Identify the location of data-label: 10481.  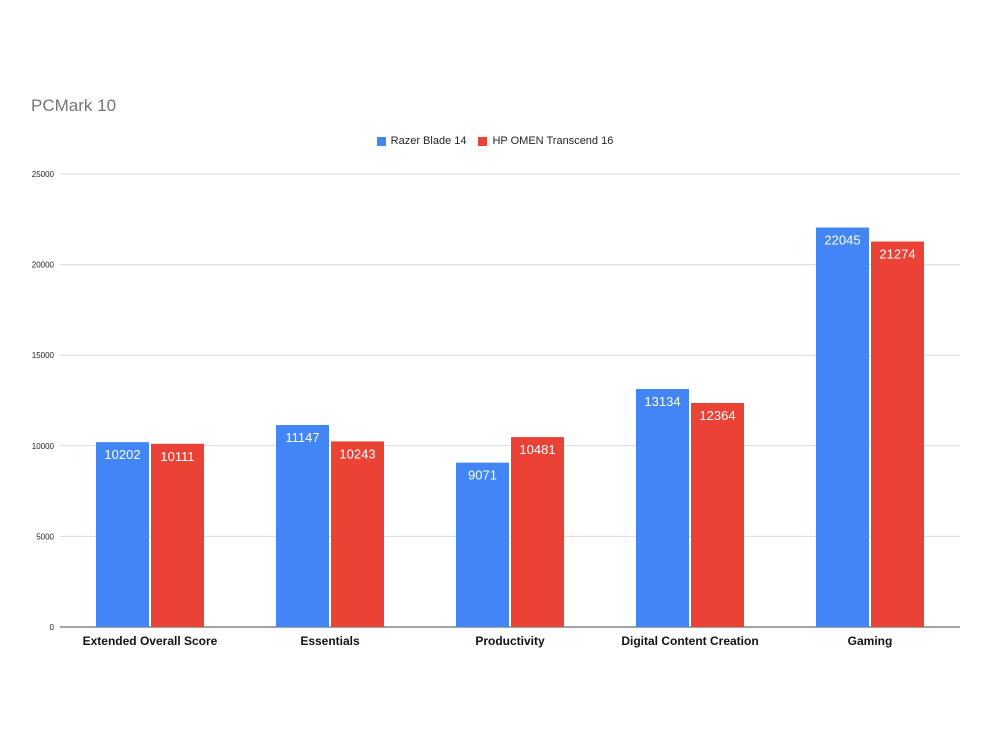
(537, 449).